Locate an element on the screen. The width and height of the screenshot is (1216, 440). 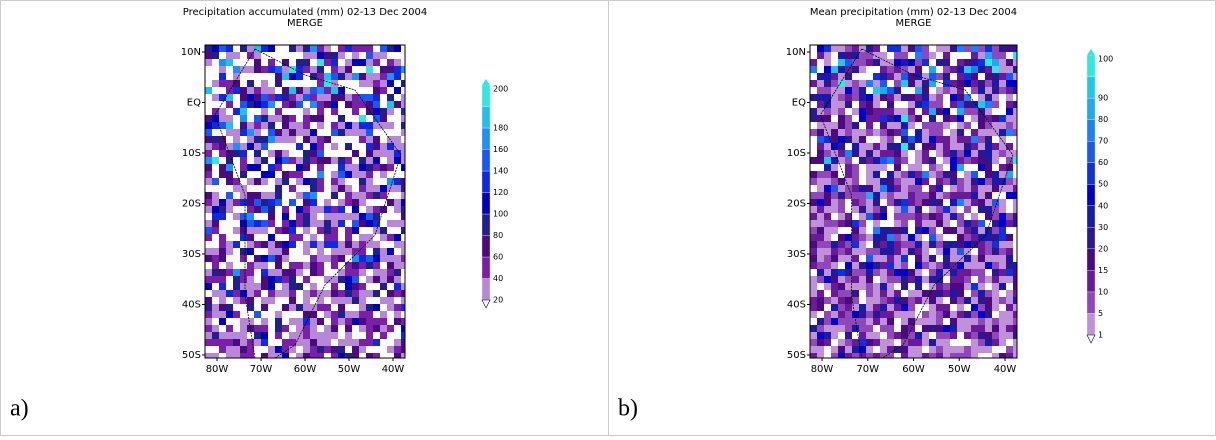
colorbar-label: 180 is located at coordinates (500, 128).